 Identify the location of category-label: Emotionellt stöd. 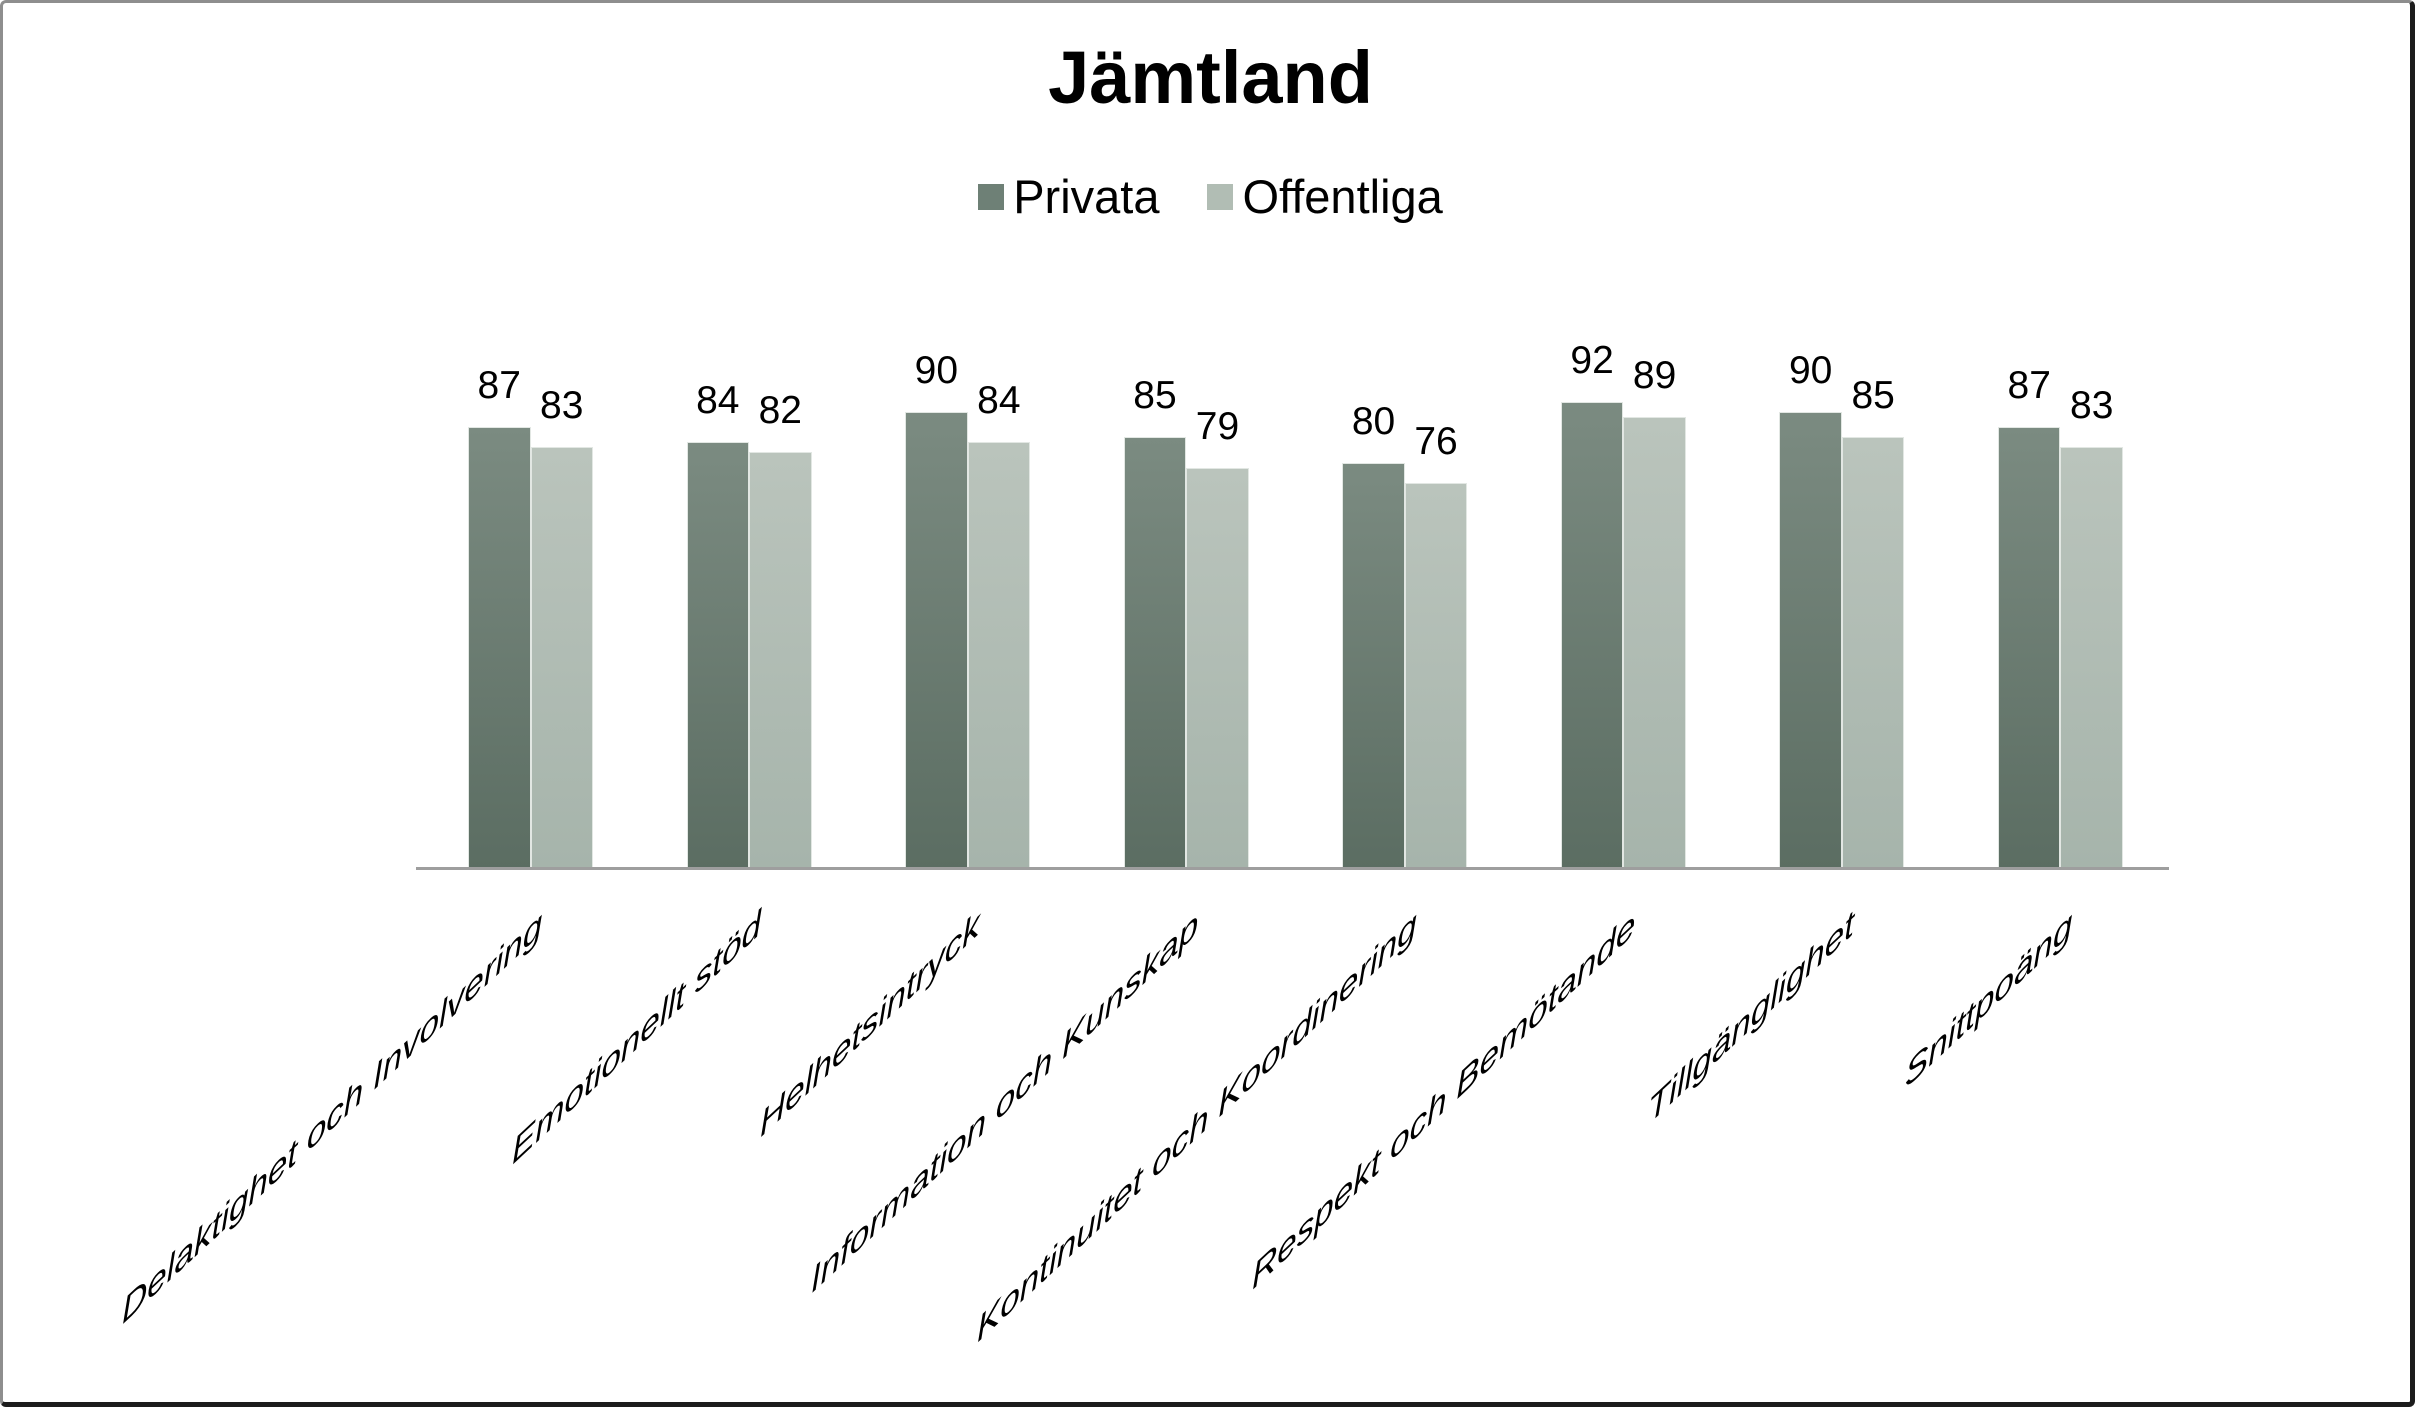
(637, 1038).